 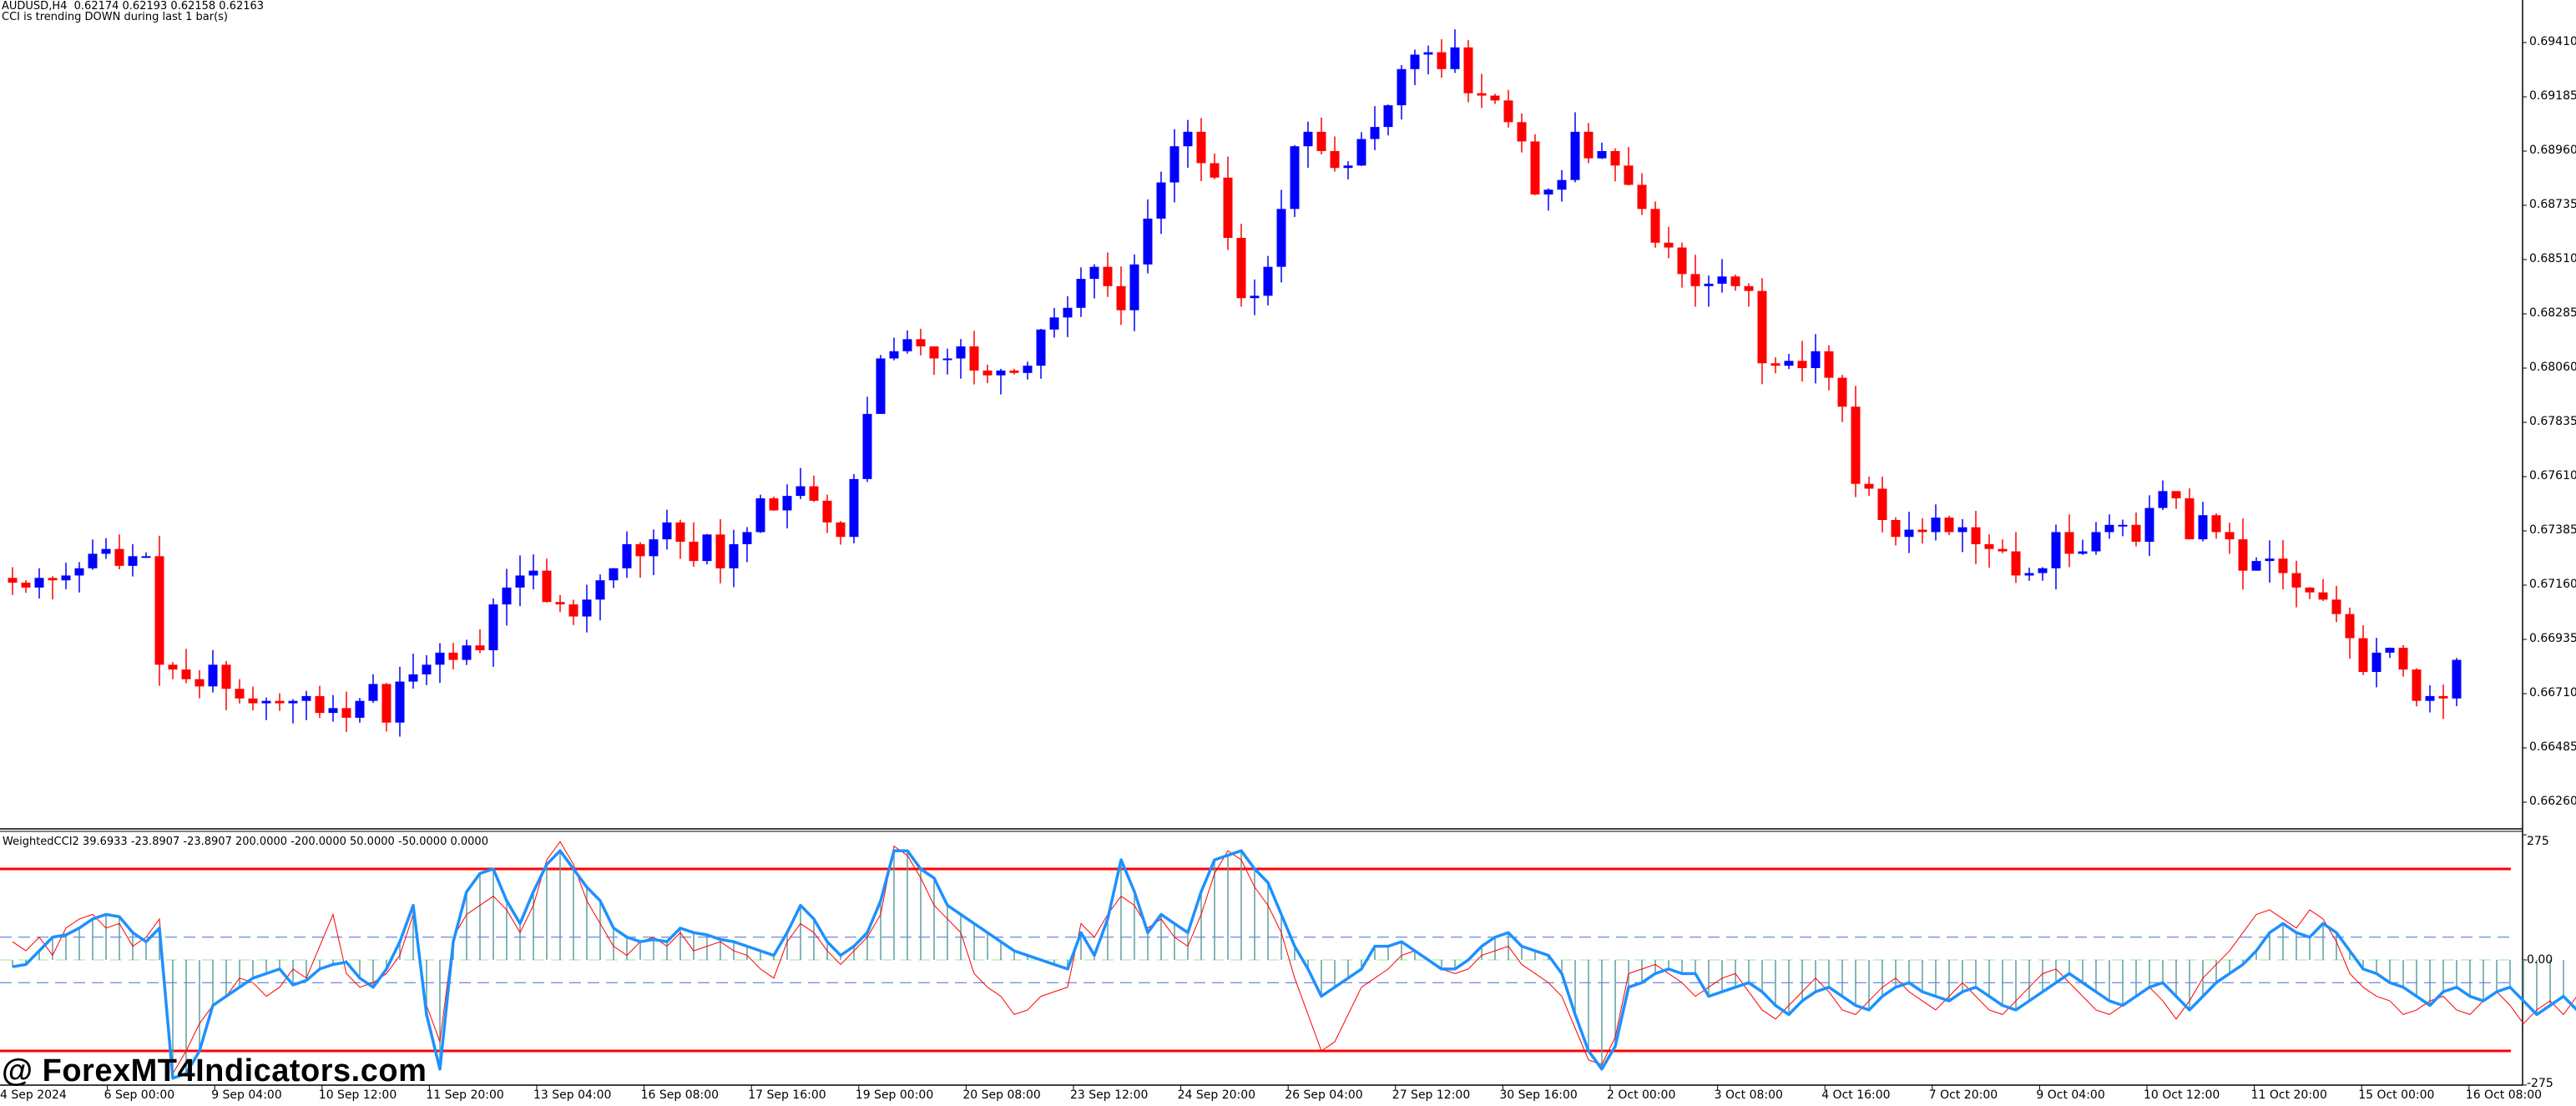 What do you see at coordinates (680, 1095) in the screenshot?
I see `time-axis-label: 16 Sep 08:00` at bounding box center [680, 1095].